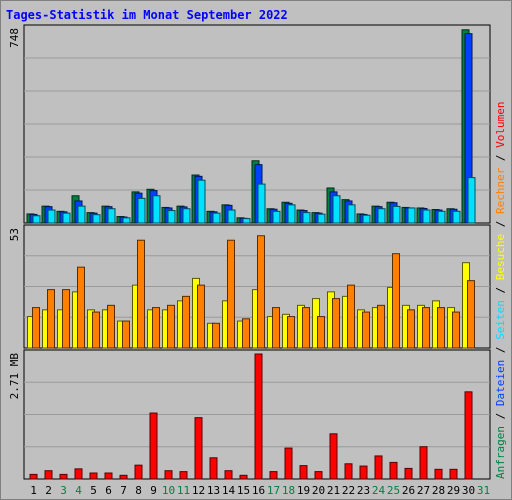 The width and height of the screenshot is (512, 500). Describe the element at coordinates (198, 490) in the screenshot. I see `x-tick-label-day-12: 12` at that location.